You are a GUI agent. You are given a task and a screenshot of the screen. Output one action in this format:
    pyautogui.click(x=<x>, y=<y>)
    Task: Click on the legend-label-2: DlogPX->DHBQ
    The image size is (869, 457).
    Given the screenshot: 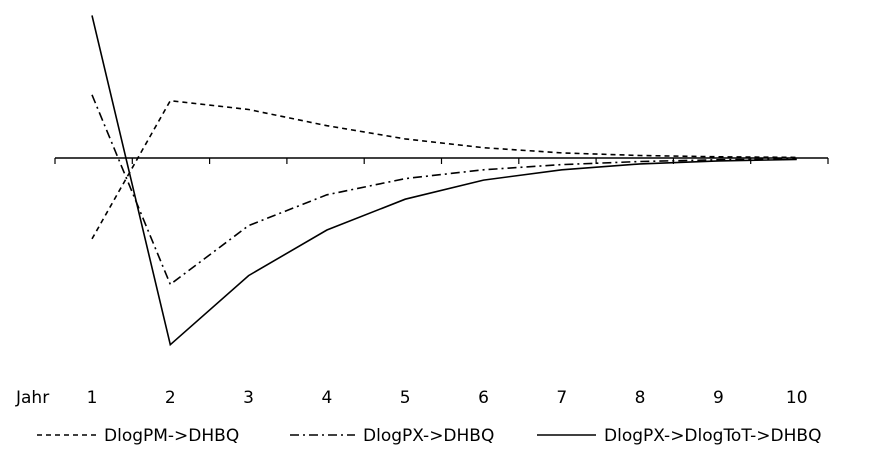 What is the action you would take?
    pyautogui.click(x=428, y=436)
    